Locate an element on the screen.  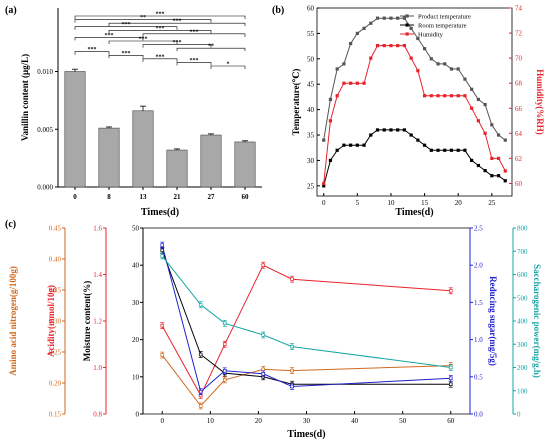
c-series-line-saccharogenic-power is located at coordinates (306, 311).